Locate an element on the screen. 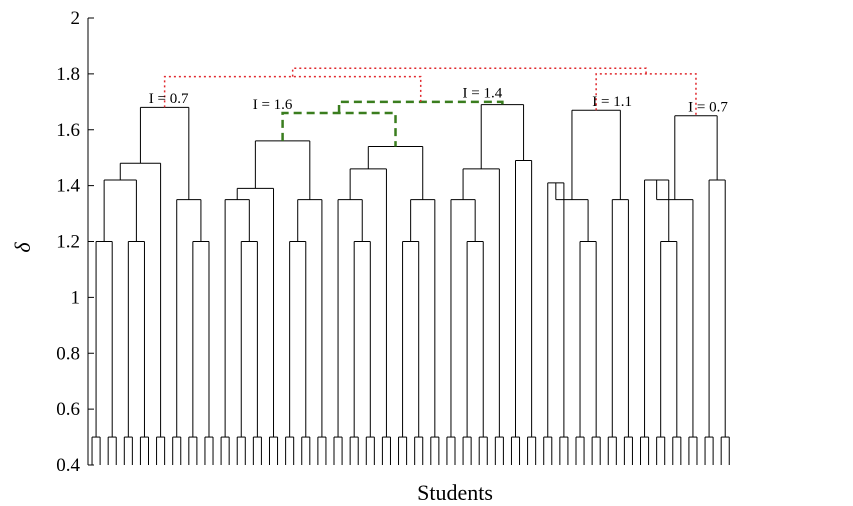 The height and width of the screenshot is (506, 853). y-tick-label: 2 is located at coordinates (76, 18).